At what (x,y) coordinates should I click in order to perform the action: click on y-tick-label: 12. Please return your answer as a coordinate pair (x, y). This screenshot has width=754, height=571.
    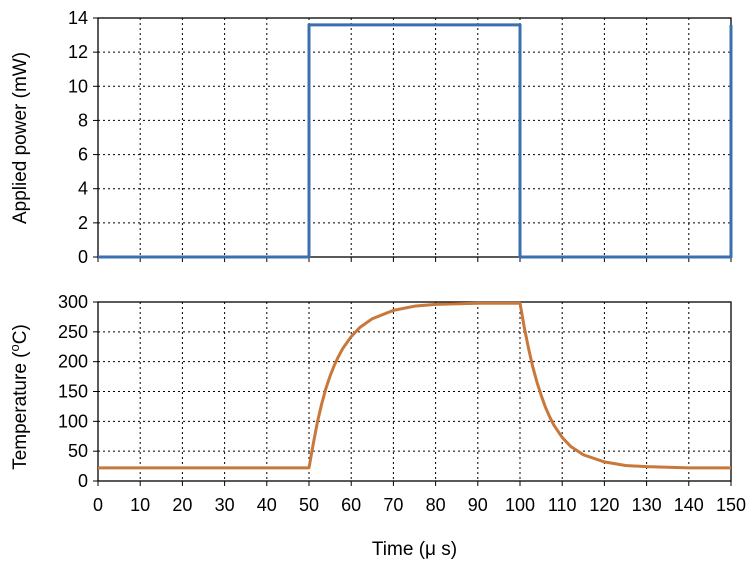
    Looking at the image, I should click on (78, 52).